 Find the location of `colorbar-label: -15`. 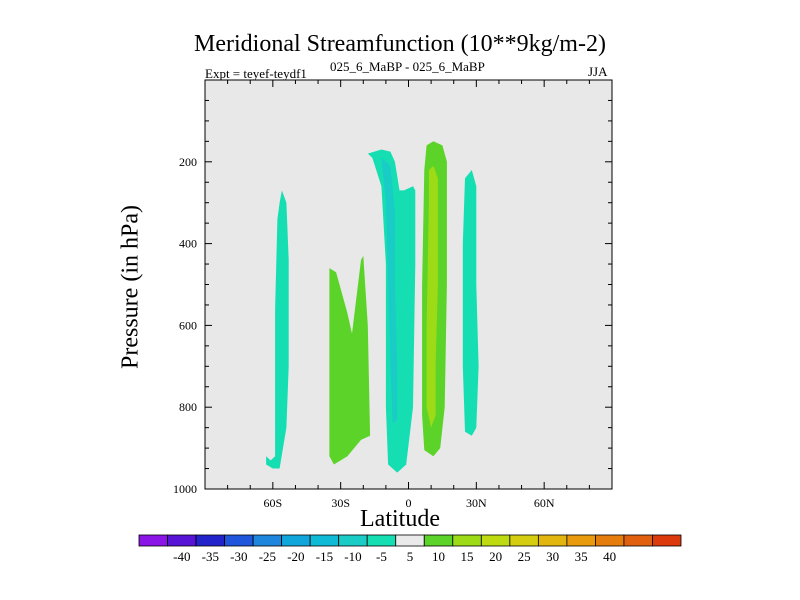

colorbar-label: -15 is located at coordinates (324, 556).